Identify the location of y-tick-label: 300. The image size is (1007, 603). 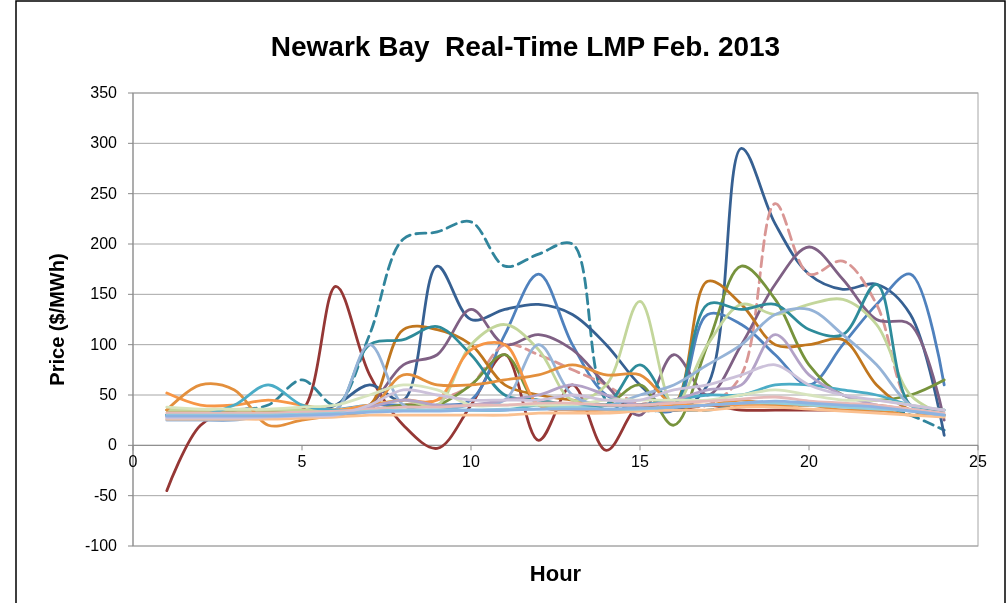
(104, 143).